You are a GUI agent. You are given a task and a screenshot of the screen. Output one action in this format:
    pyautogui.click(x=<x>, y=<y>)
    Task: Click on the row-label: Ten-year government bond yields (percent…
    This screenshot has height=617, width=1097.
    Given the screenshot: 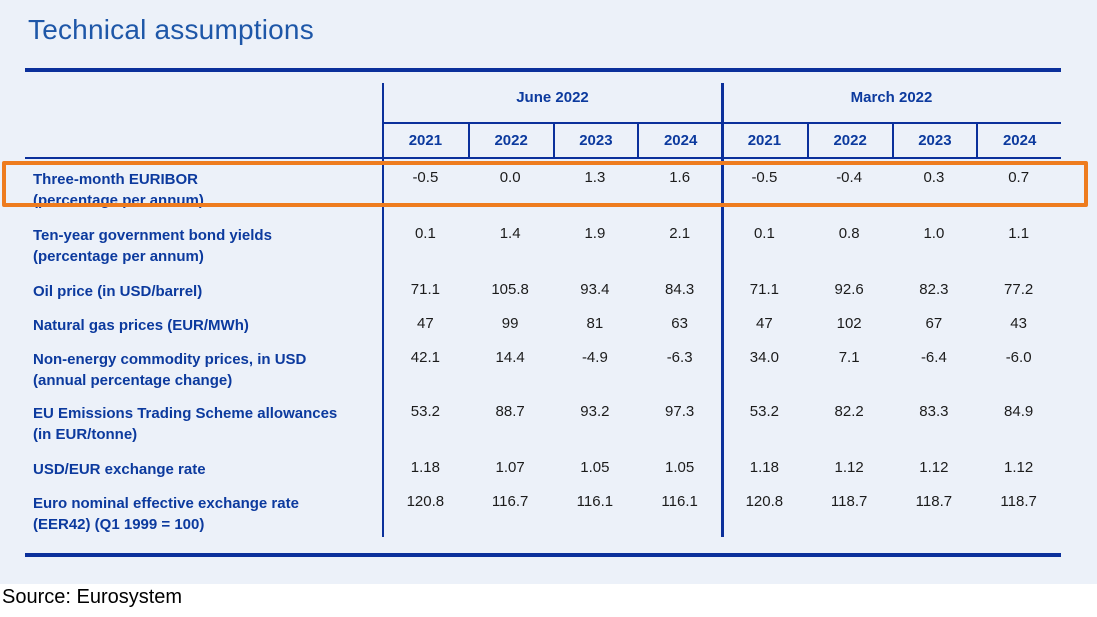 What is the action you would take?
    pyautogui.click(x=152, y=246)
    